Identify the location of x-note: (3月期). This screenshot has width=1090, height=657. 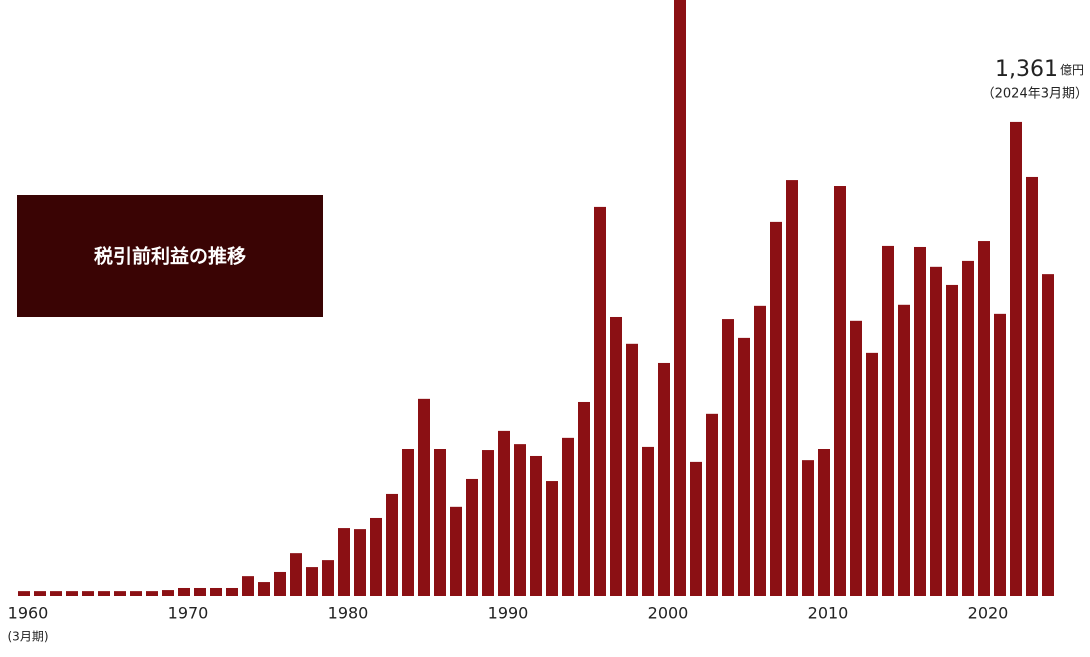
(28, 637).